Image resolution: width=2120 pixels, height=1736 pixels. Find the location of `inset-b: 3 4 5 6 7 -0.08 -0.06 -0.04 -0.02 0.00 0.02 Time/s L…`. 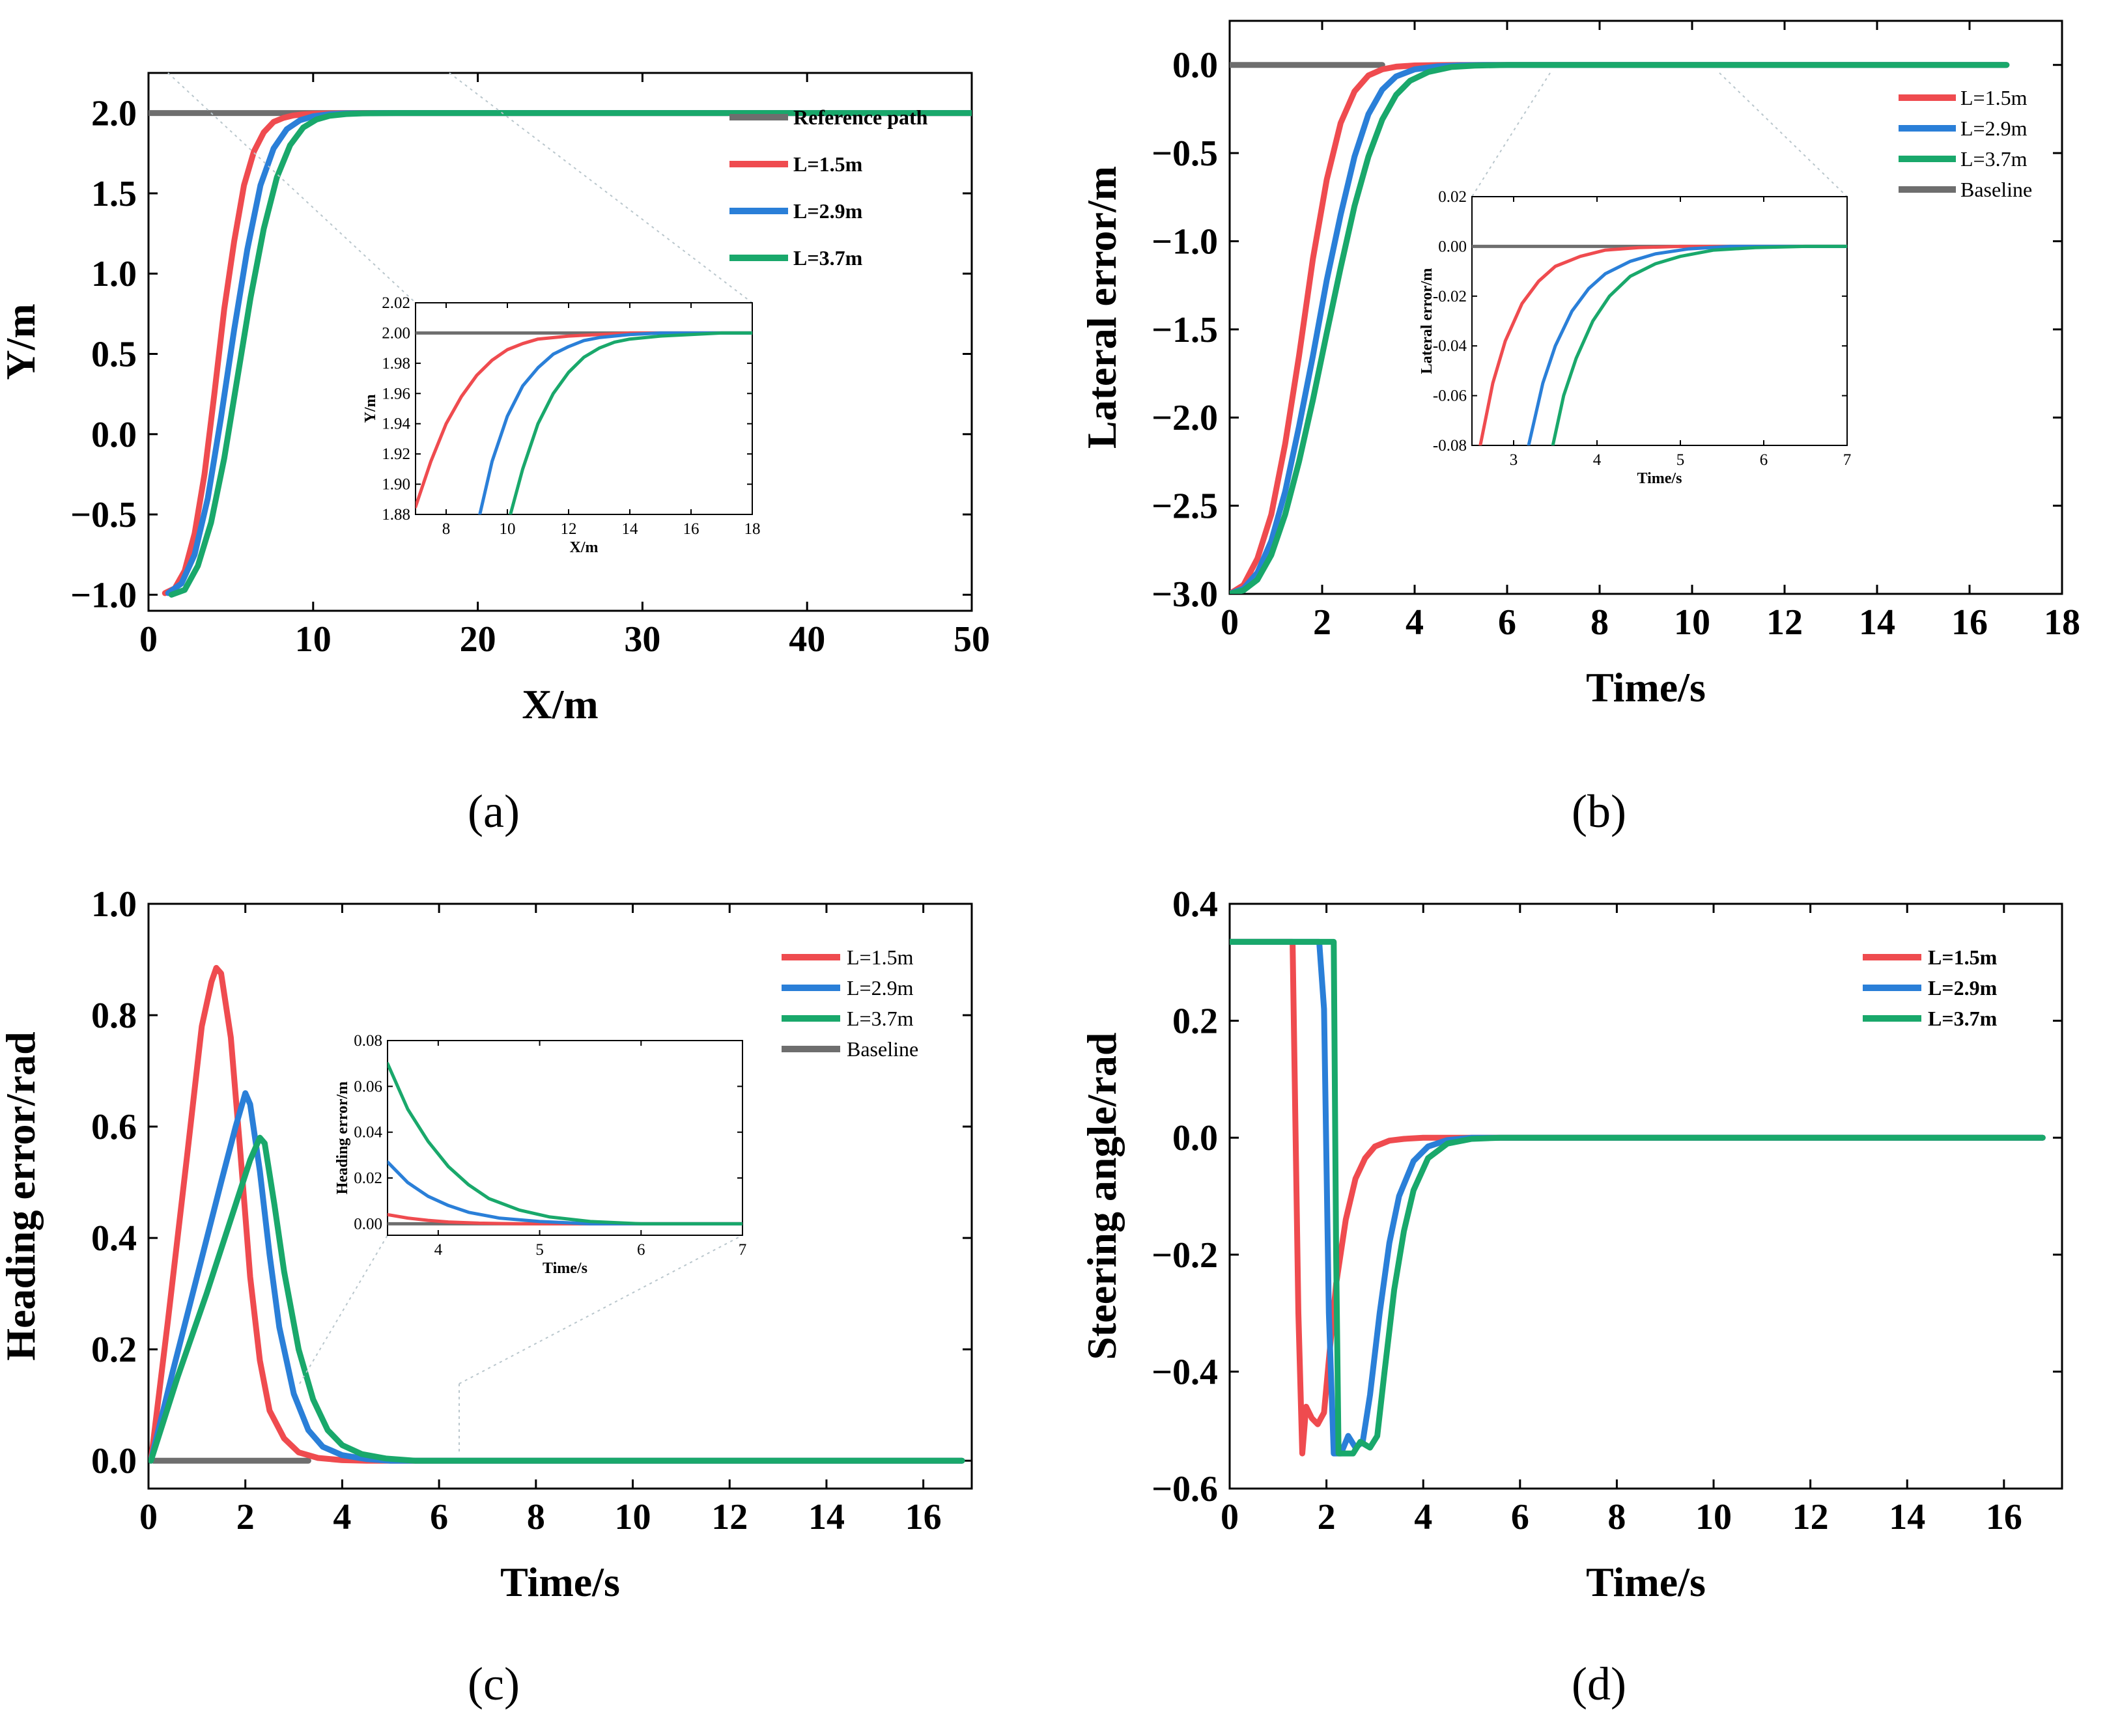

inset-b: 3 4 5 6 7 -0.08 -0.06 -0.04 -0.02 0.00 0.02 Time/s L… is located at coordinates (1635, 338).